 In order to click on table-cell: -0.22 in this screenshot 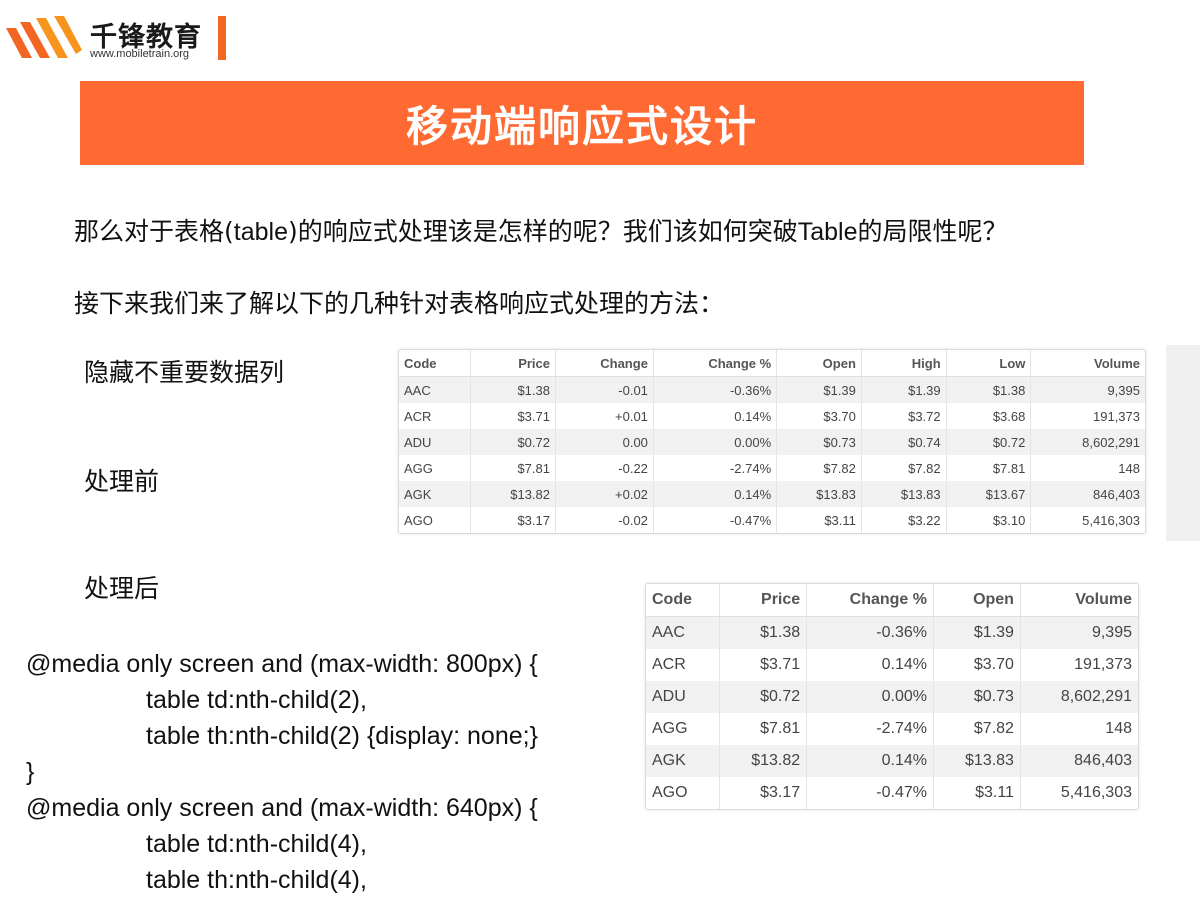, I will do `click(604, 468)`.